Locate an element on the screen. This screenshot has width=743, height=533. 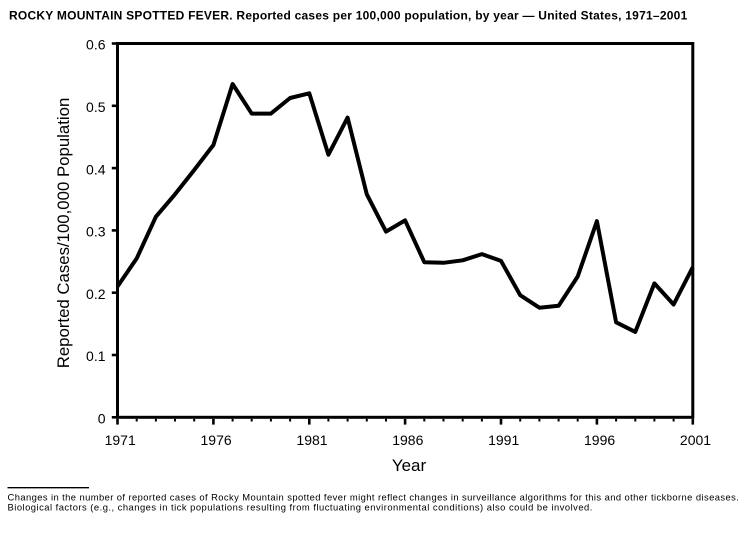
svg-text: 1971 is located at coordinates (120, 440).